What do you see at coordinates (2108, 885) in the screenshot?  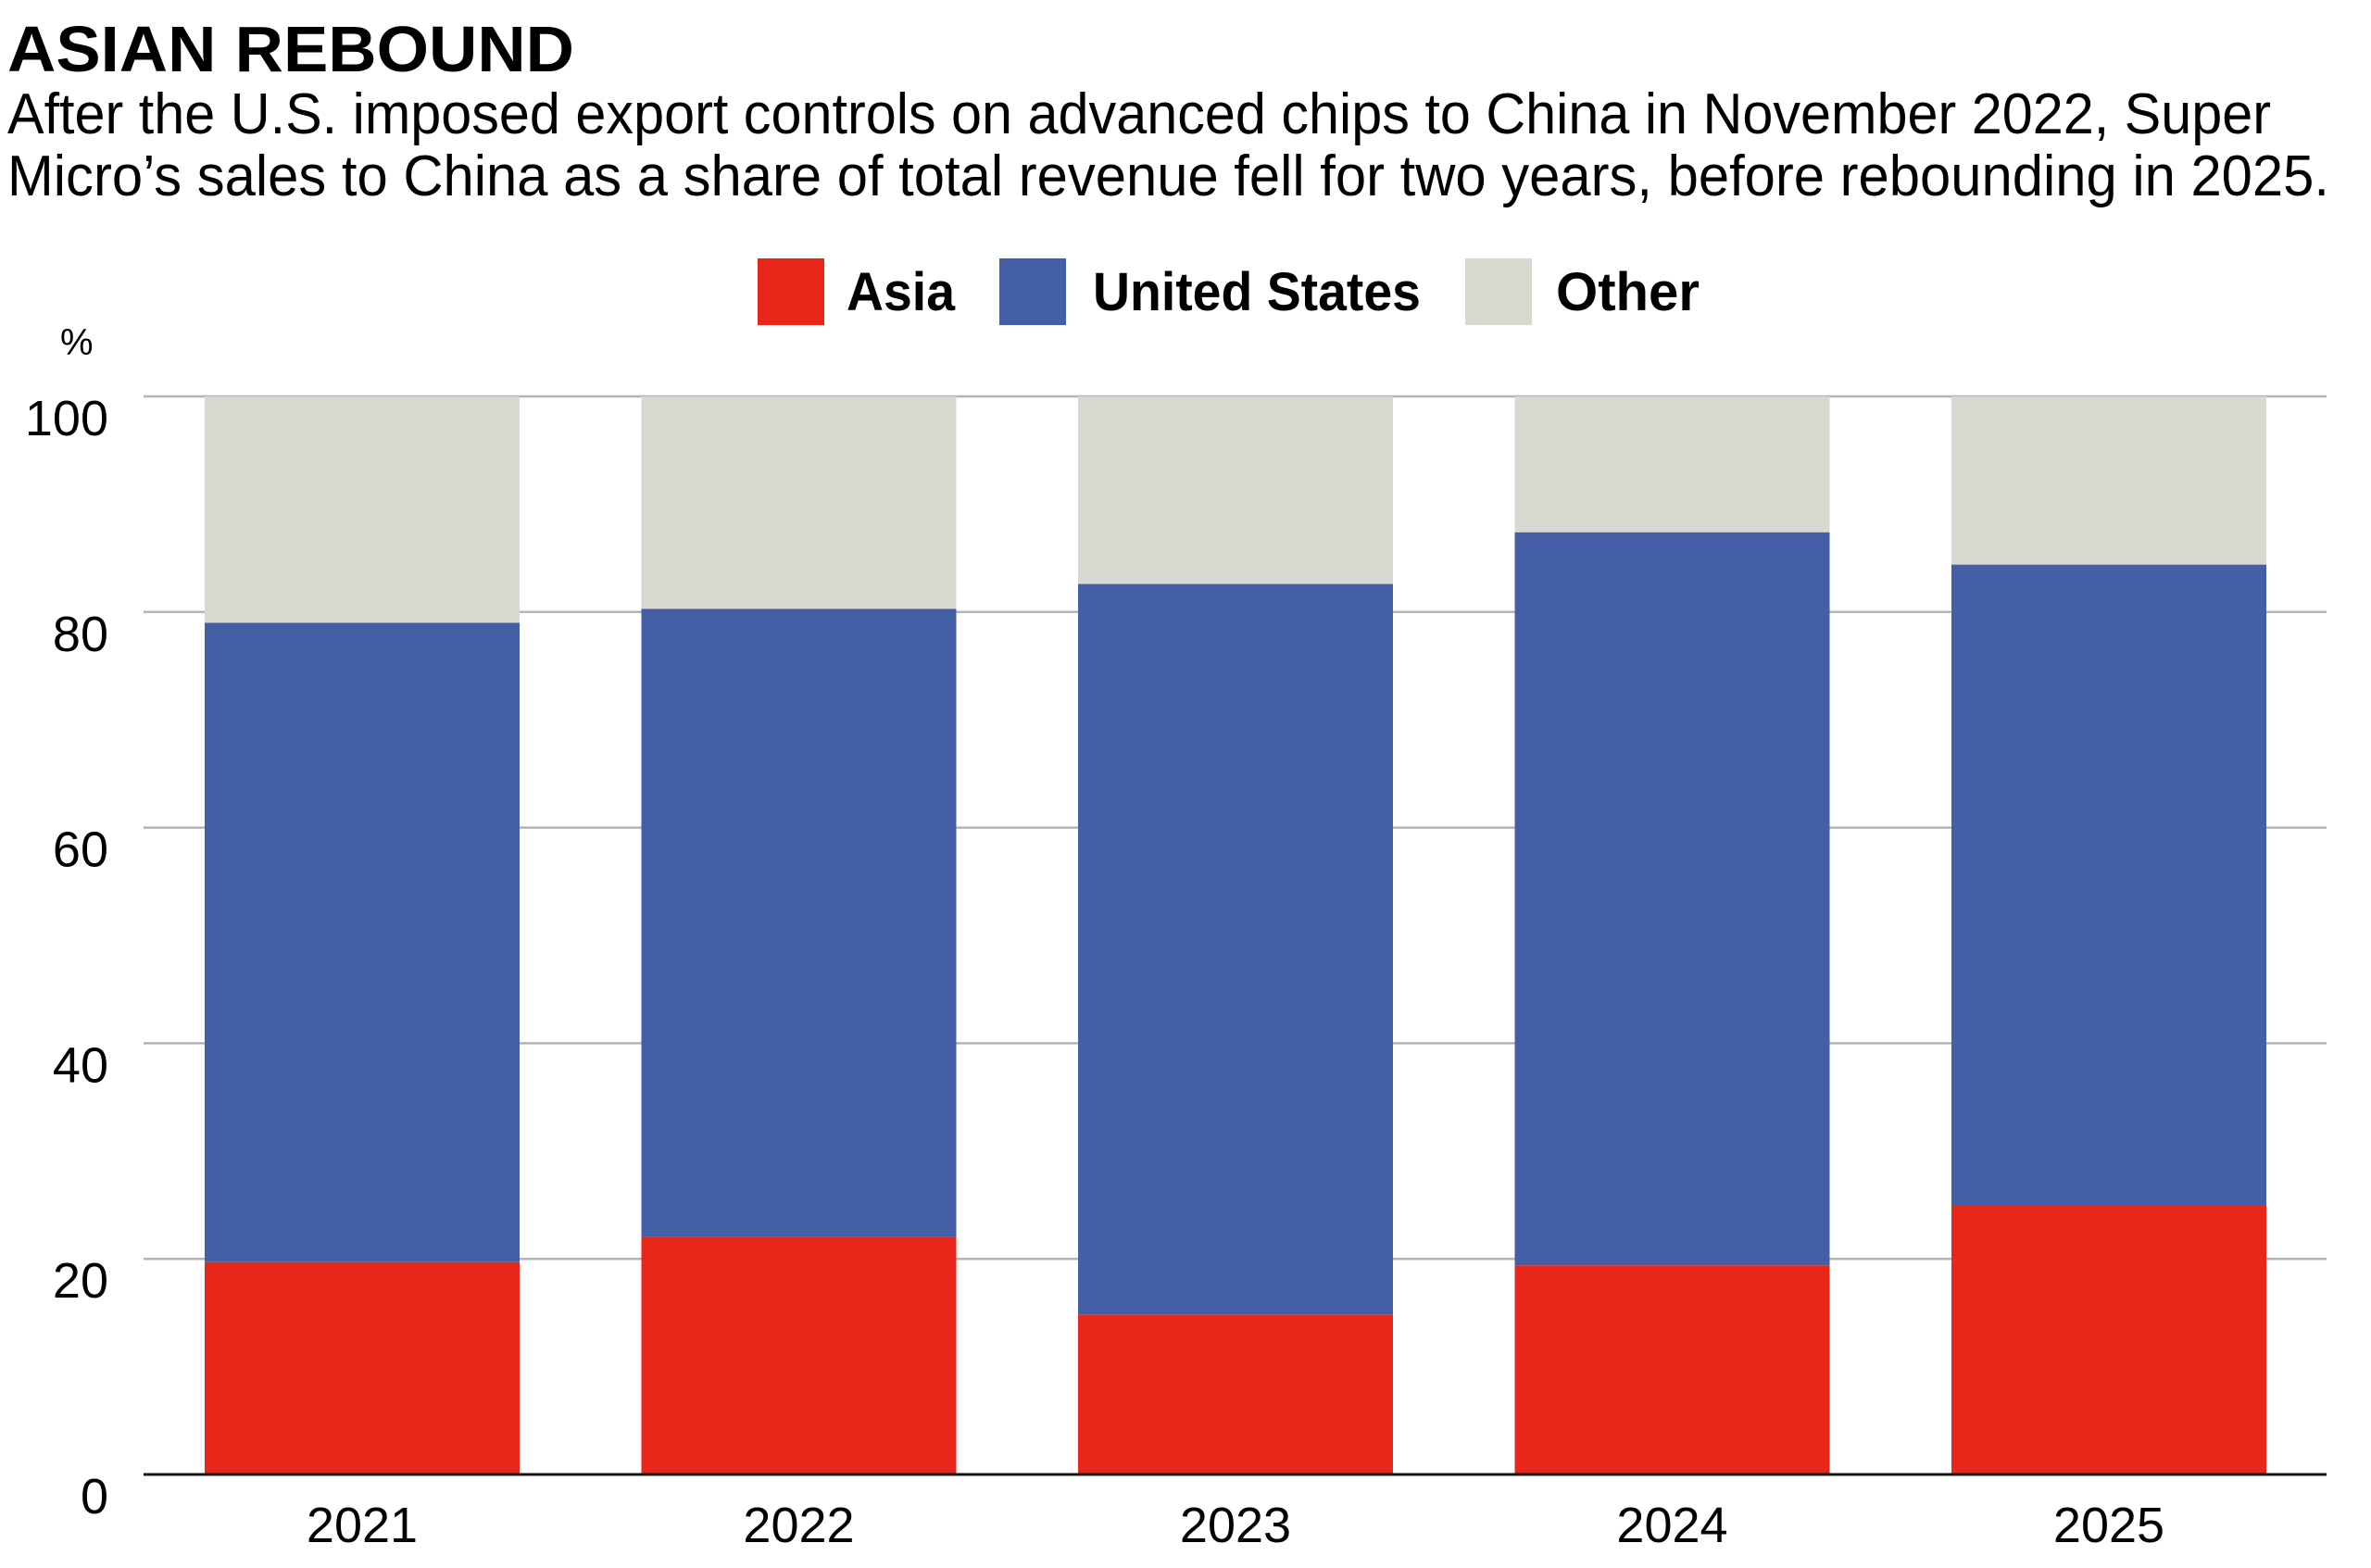 I see `bar-segment-united-states-2025` at bounding box center [2108, 885].